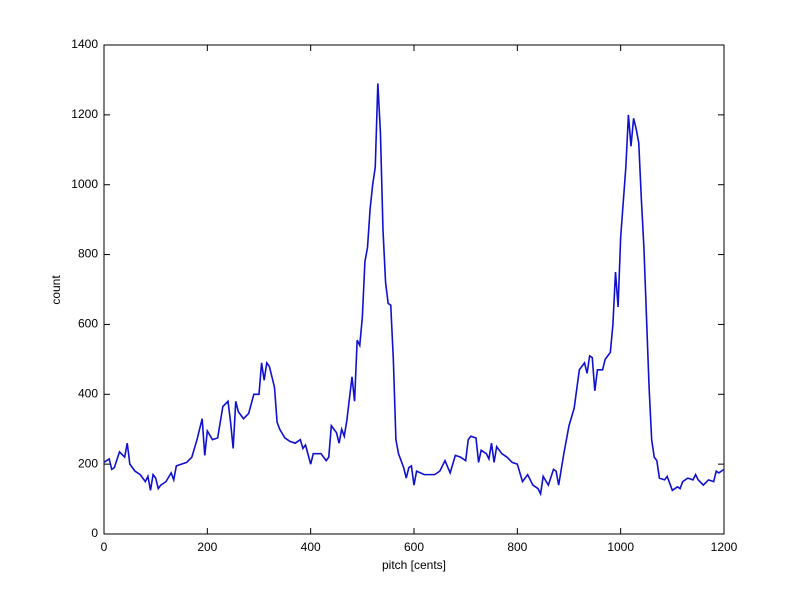  What do you see at coordinates (207, 547) in the screenshot?
I see `x-tick-label: 200` at bounding box center [207, 547].